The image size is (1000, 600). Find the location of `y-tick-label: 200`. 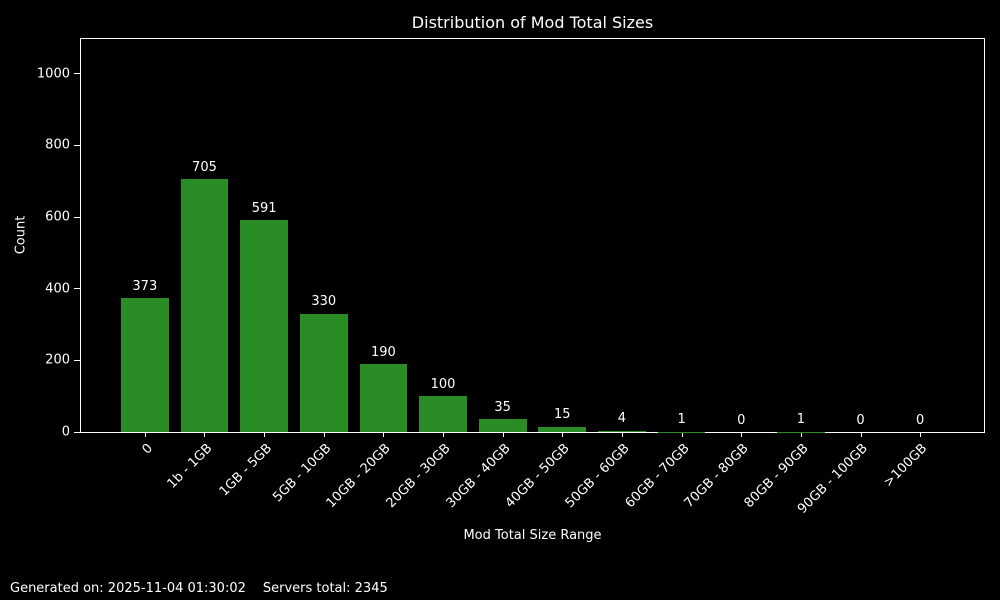

y-tick-label: 200 is located at coordinates (57, 360).